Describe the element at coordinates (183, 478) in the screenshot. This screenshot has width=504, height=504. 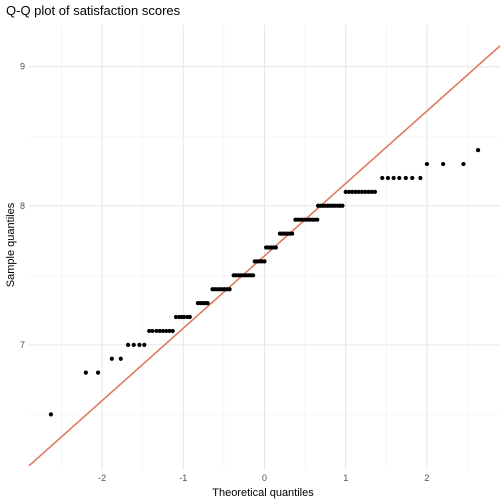
I see `x-tick-label: -1` at that location.